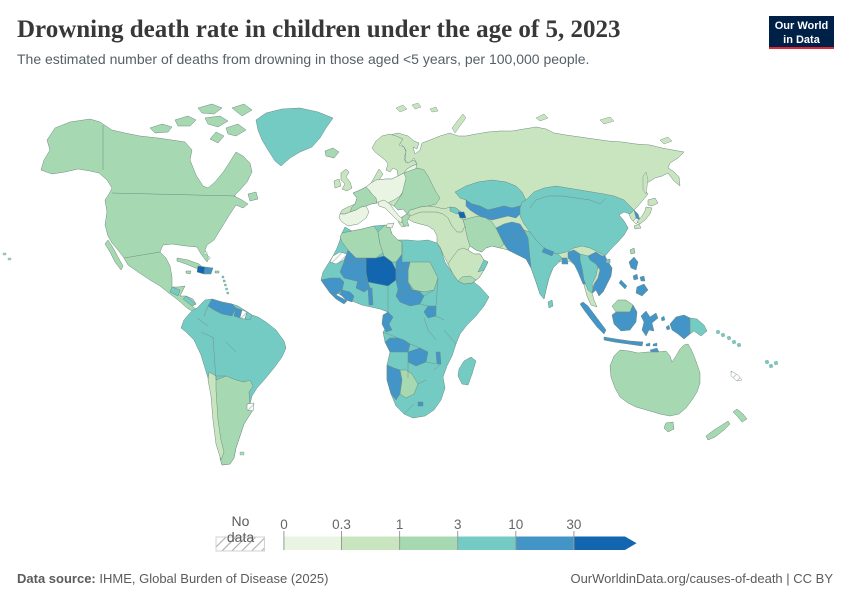  What do you see at coordinates (573, 524) in the screenshot?
I see `svg-text: 30` at bounding box center [573, 524].